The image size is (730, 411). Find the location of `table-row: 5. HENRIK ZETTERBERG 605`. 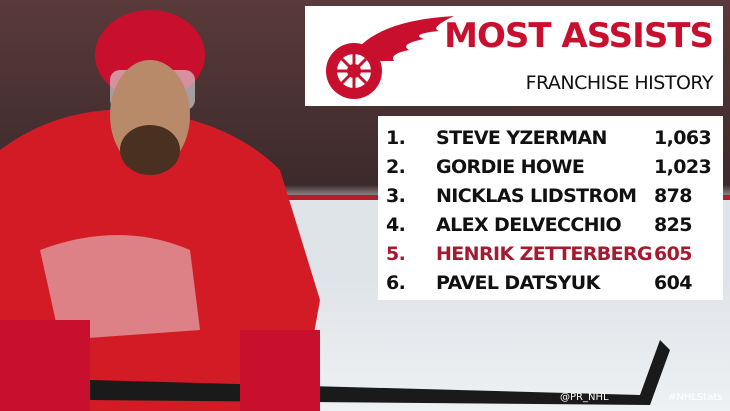

table-row: 5. HENRIK ZETTERBERG 605 is located at coordinates (550, 254).